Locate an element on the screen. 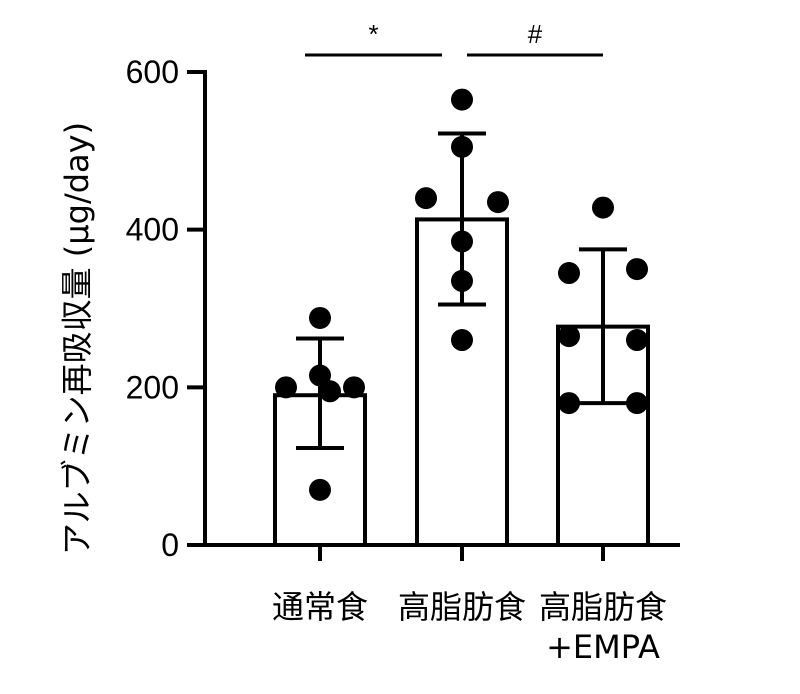 This screenshot has height=694, width=800. y-tick-label: 0 is located at coordinates (170, 545).